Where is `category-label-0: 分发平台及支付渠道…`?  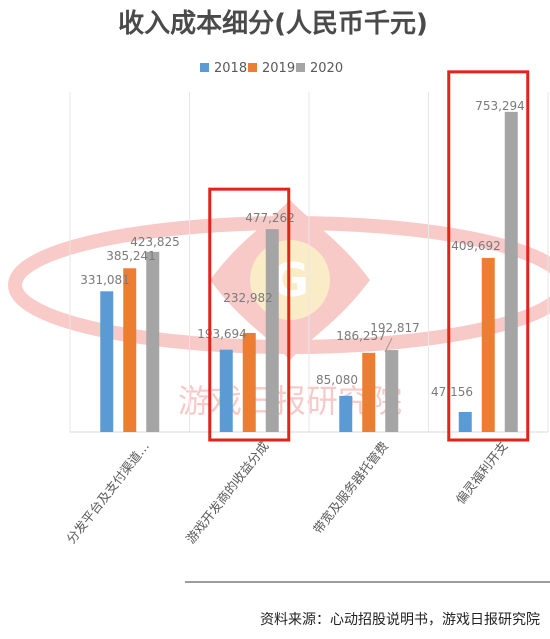 category-label-0: 分发平台及支付渠道… is located at coordinates (107, 493).